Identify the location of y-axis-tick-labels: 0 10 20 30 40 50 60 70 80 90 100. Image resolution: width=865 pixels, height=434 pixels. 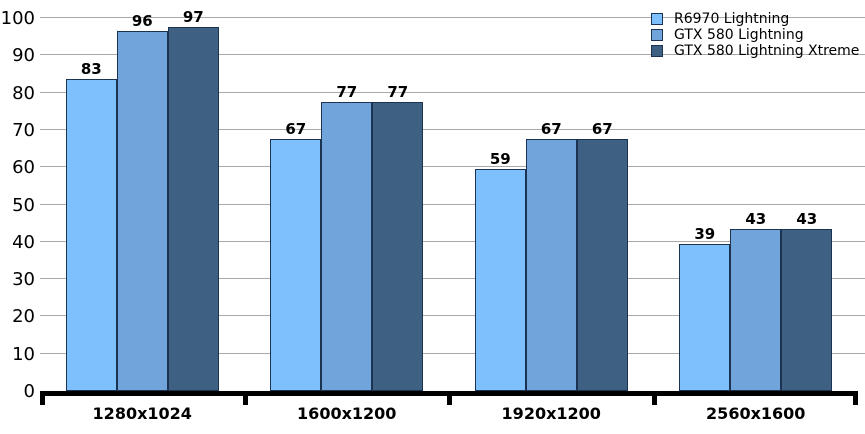
(18, 205).